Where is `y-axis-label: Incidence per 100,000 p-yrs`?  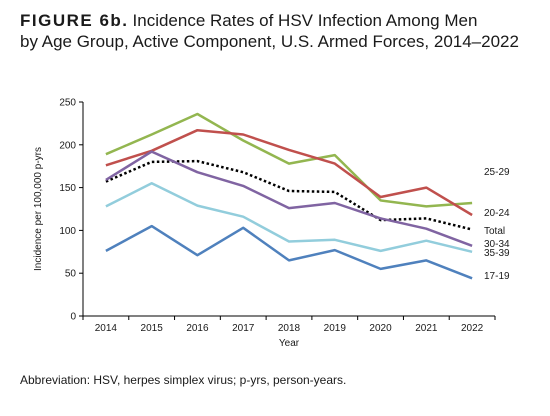 y-axis-label: Incidence per 100,000 p-yrs is located at coordinates (38, 209).